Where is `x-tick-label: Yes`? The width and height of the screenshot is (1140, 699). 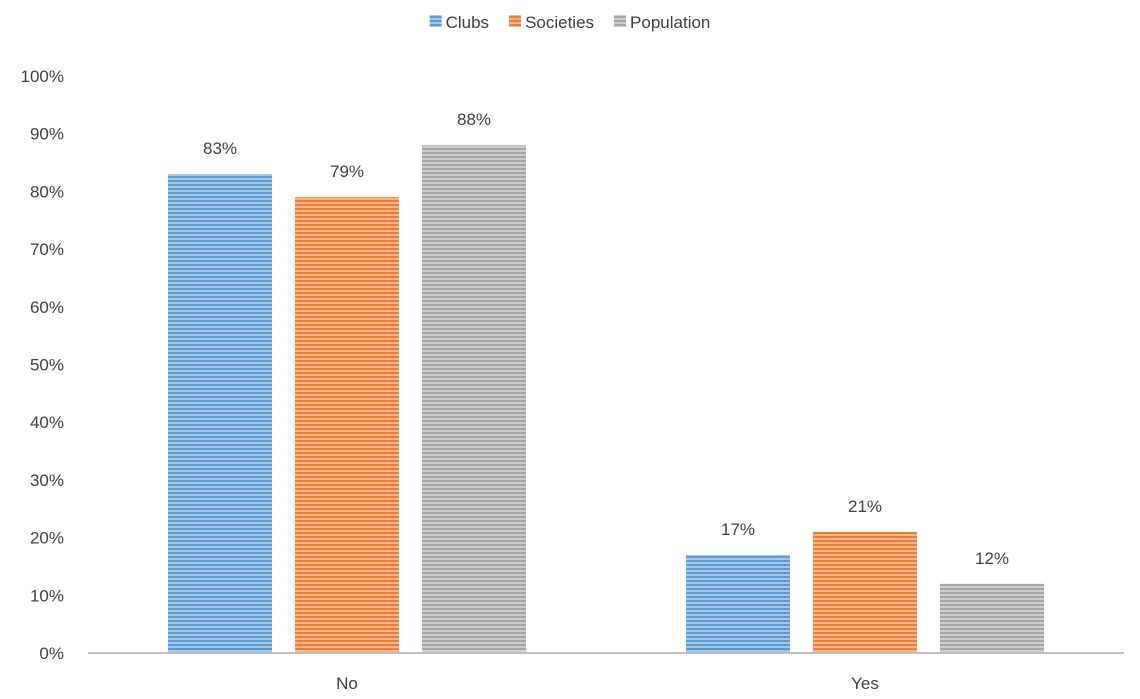
x-tick-label: Yes is located at coordinates (865, 683).